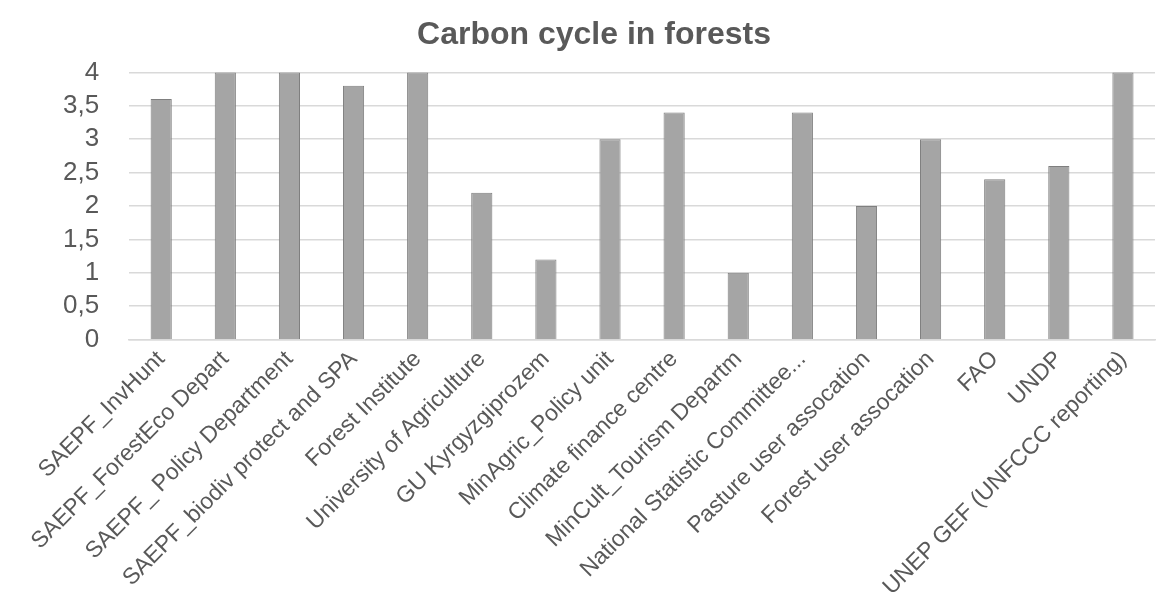 Image resolution: width=1159 pixels, height=611 pixels. I want to click on y-tick-label: 4, so click(92, 70).